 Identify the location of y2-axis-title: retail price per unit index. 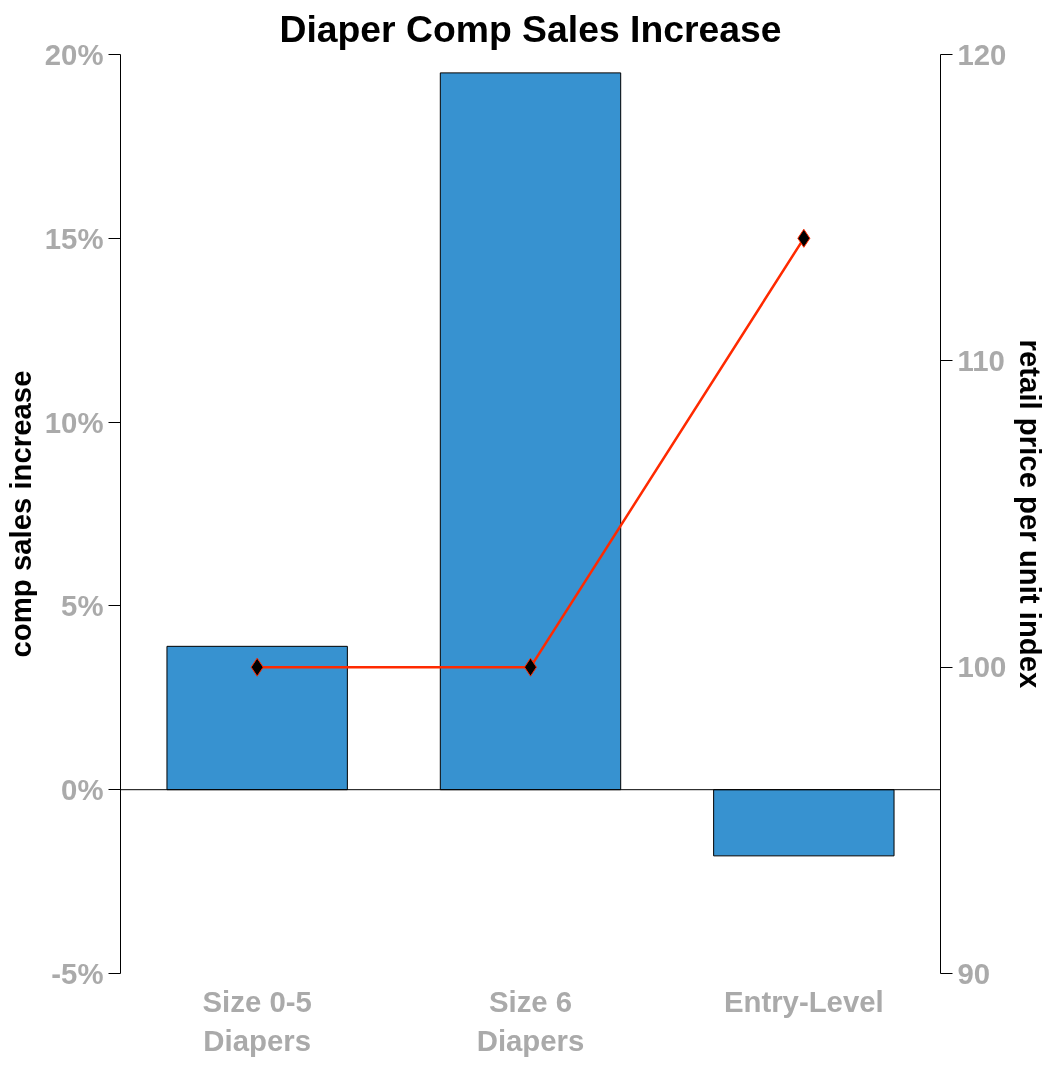
(1031, 514).